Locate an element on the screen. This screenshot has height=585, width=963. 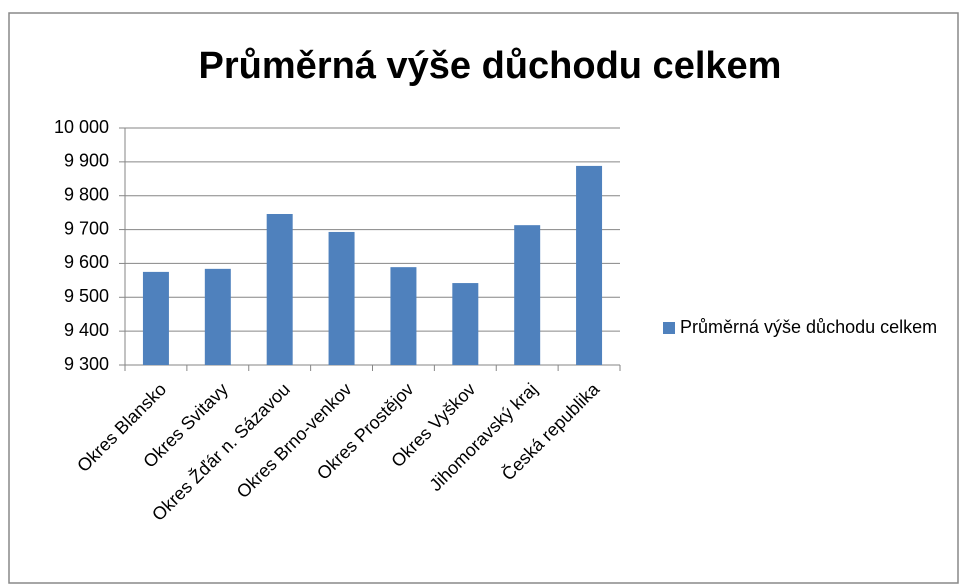
y-tick-label: 9 300 is located at coordinates (86, 364).